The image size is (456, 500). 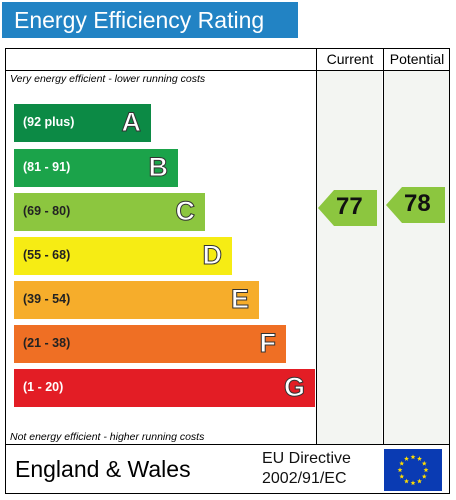 What do you see at coordinates (47, 343) in the screenshot?
I see `band-f-range: (21 - 38)` at bounding box center [47, 343].